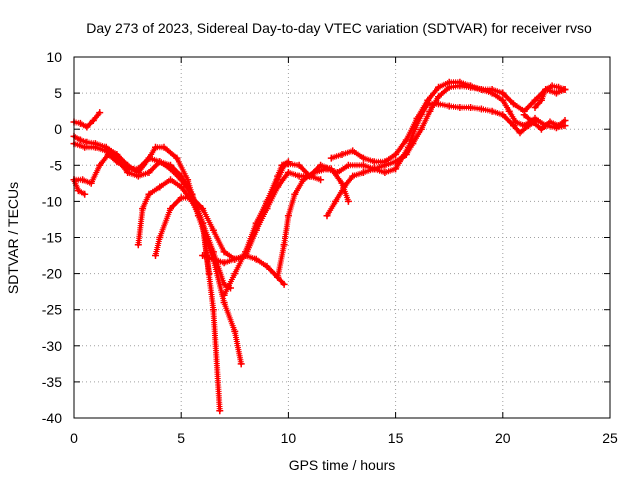 This screenshot has height=480, width=640. I want to click on y-tick-label: -10, so click(52, 201).